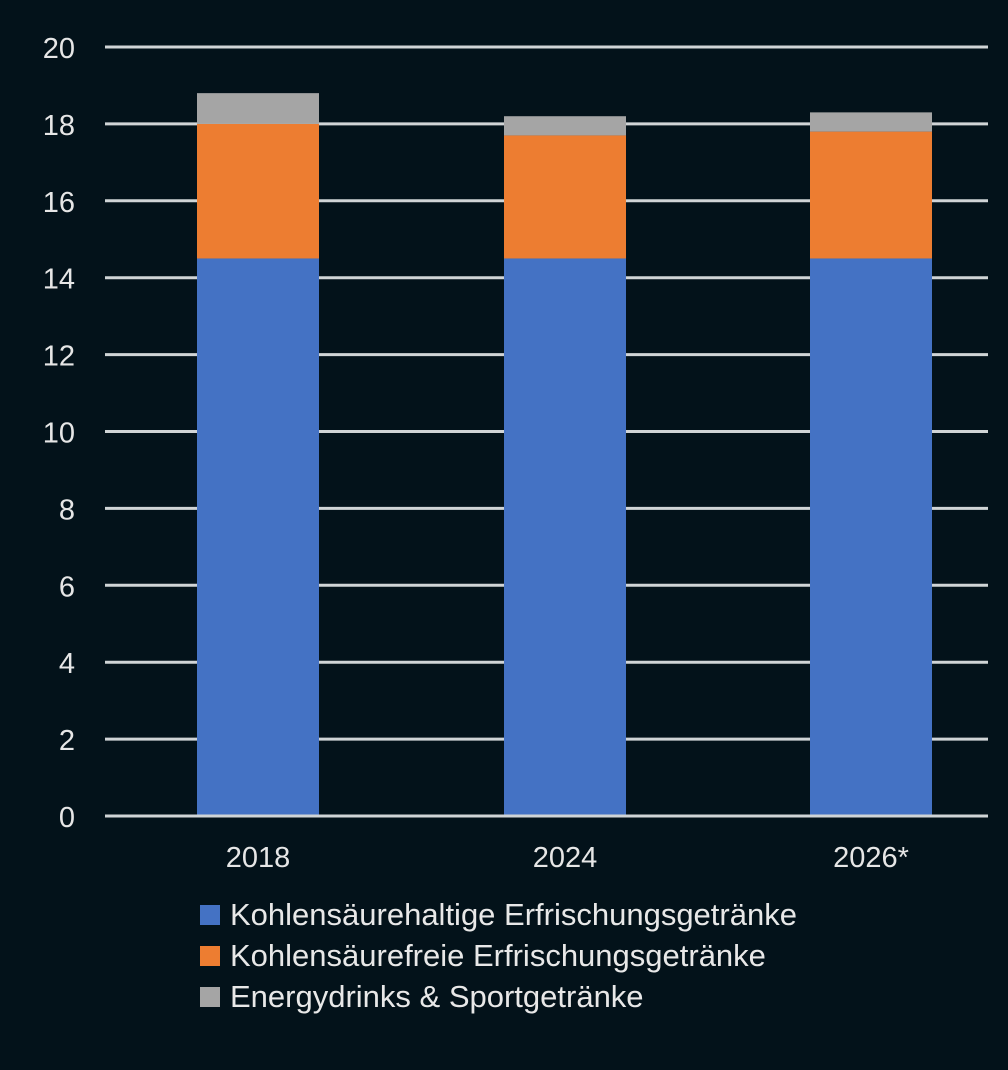  I want to click on x-tick-label: 2026*, so click(871, 858).